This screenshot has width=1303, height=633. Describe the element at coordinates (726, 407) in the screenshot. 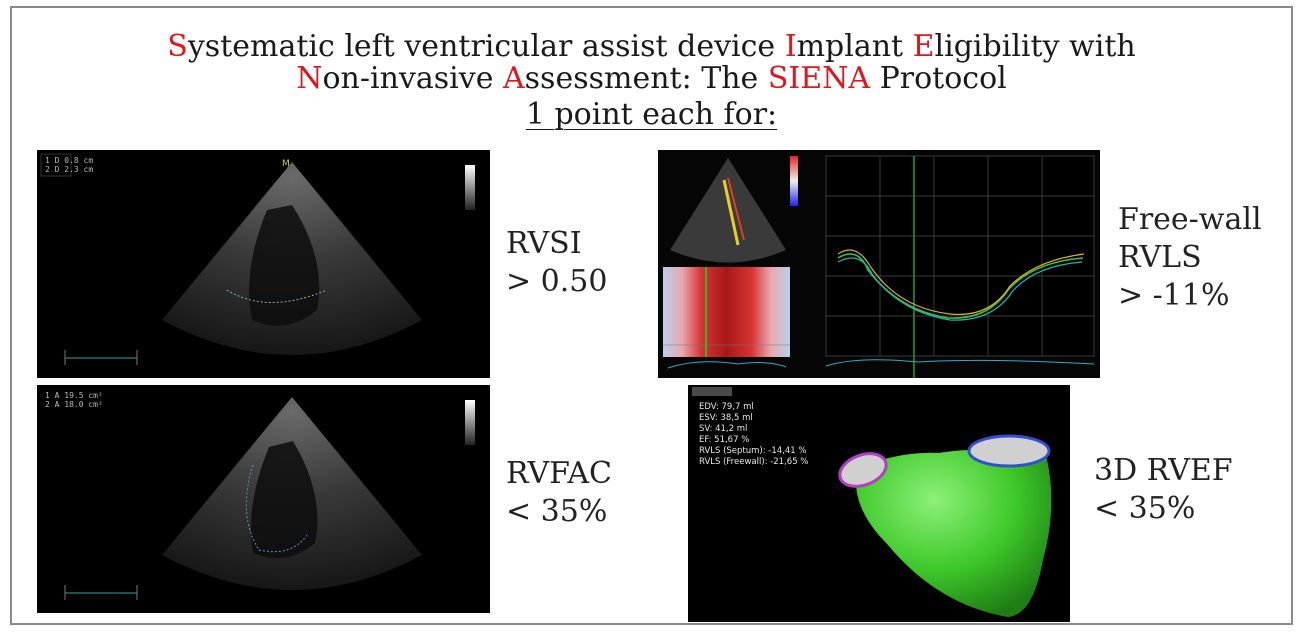

I see `stat-edv: EDV: 79,7 ml` at that location.